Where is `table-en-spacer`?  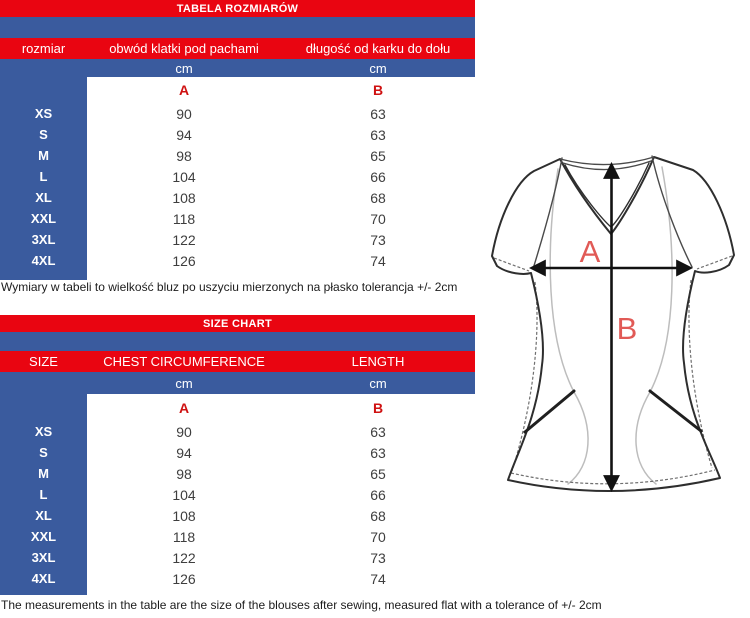
table-en-spacer is located at coordinates (237, 341).